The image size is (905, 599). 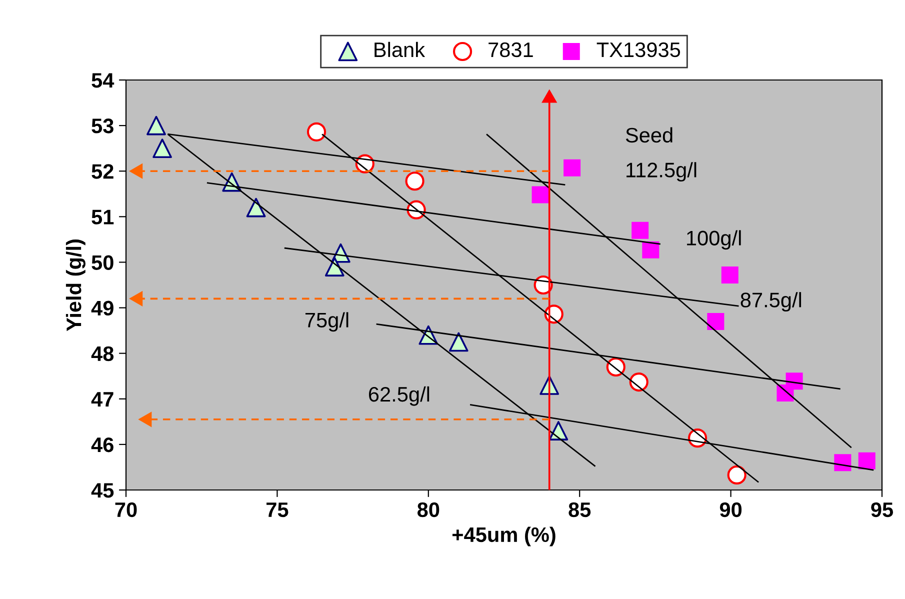 I want to click on annotation: 100g/l, so click(x=714, y=240).